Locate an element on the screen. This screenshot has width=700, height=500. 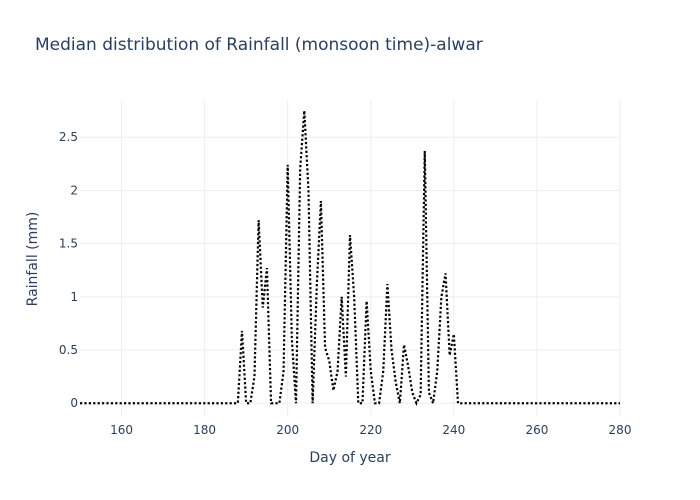
x-tick-label: 200 is located at coordinates (287, 430).